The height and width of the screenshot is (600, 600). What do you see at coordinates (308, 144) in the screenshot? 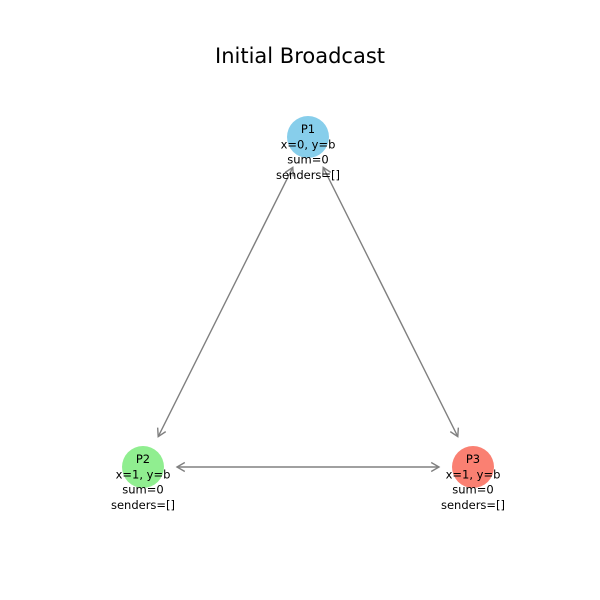
I see `node-state: x=0, y=b` at bounding box center [308, 144].